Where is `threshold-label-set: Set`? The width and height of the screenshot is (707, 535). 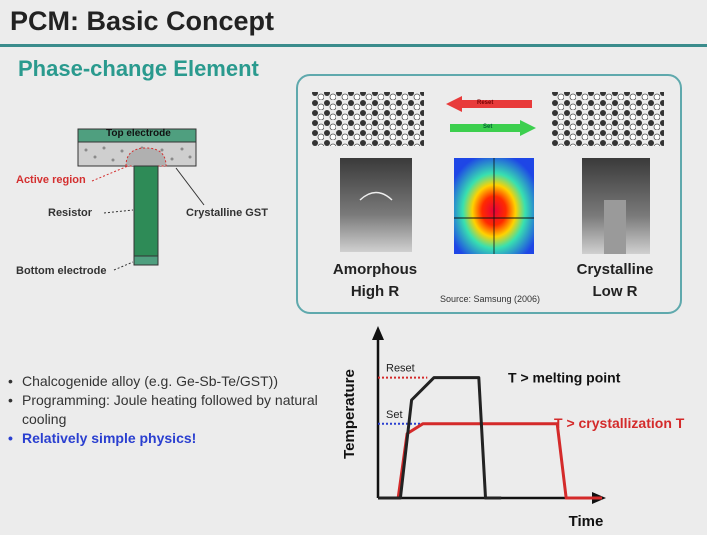
threshold-label-set: Set is located at coordinates (394, 415).